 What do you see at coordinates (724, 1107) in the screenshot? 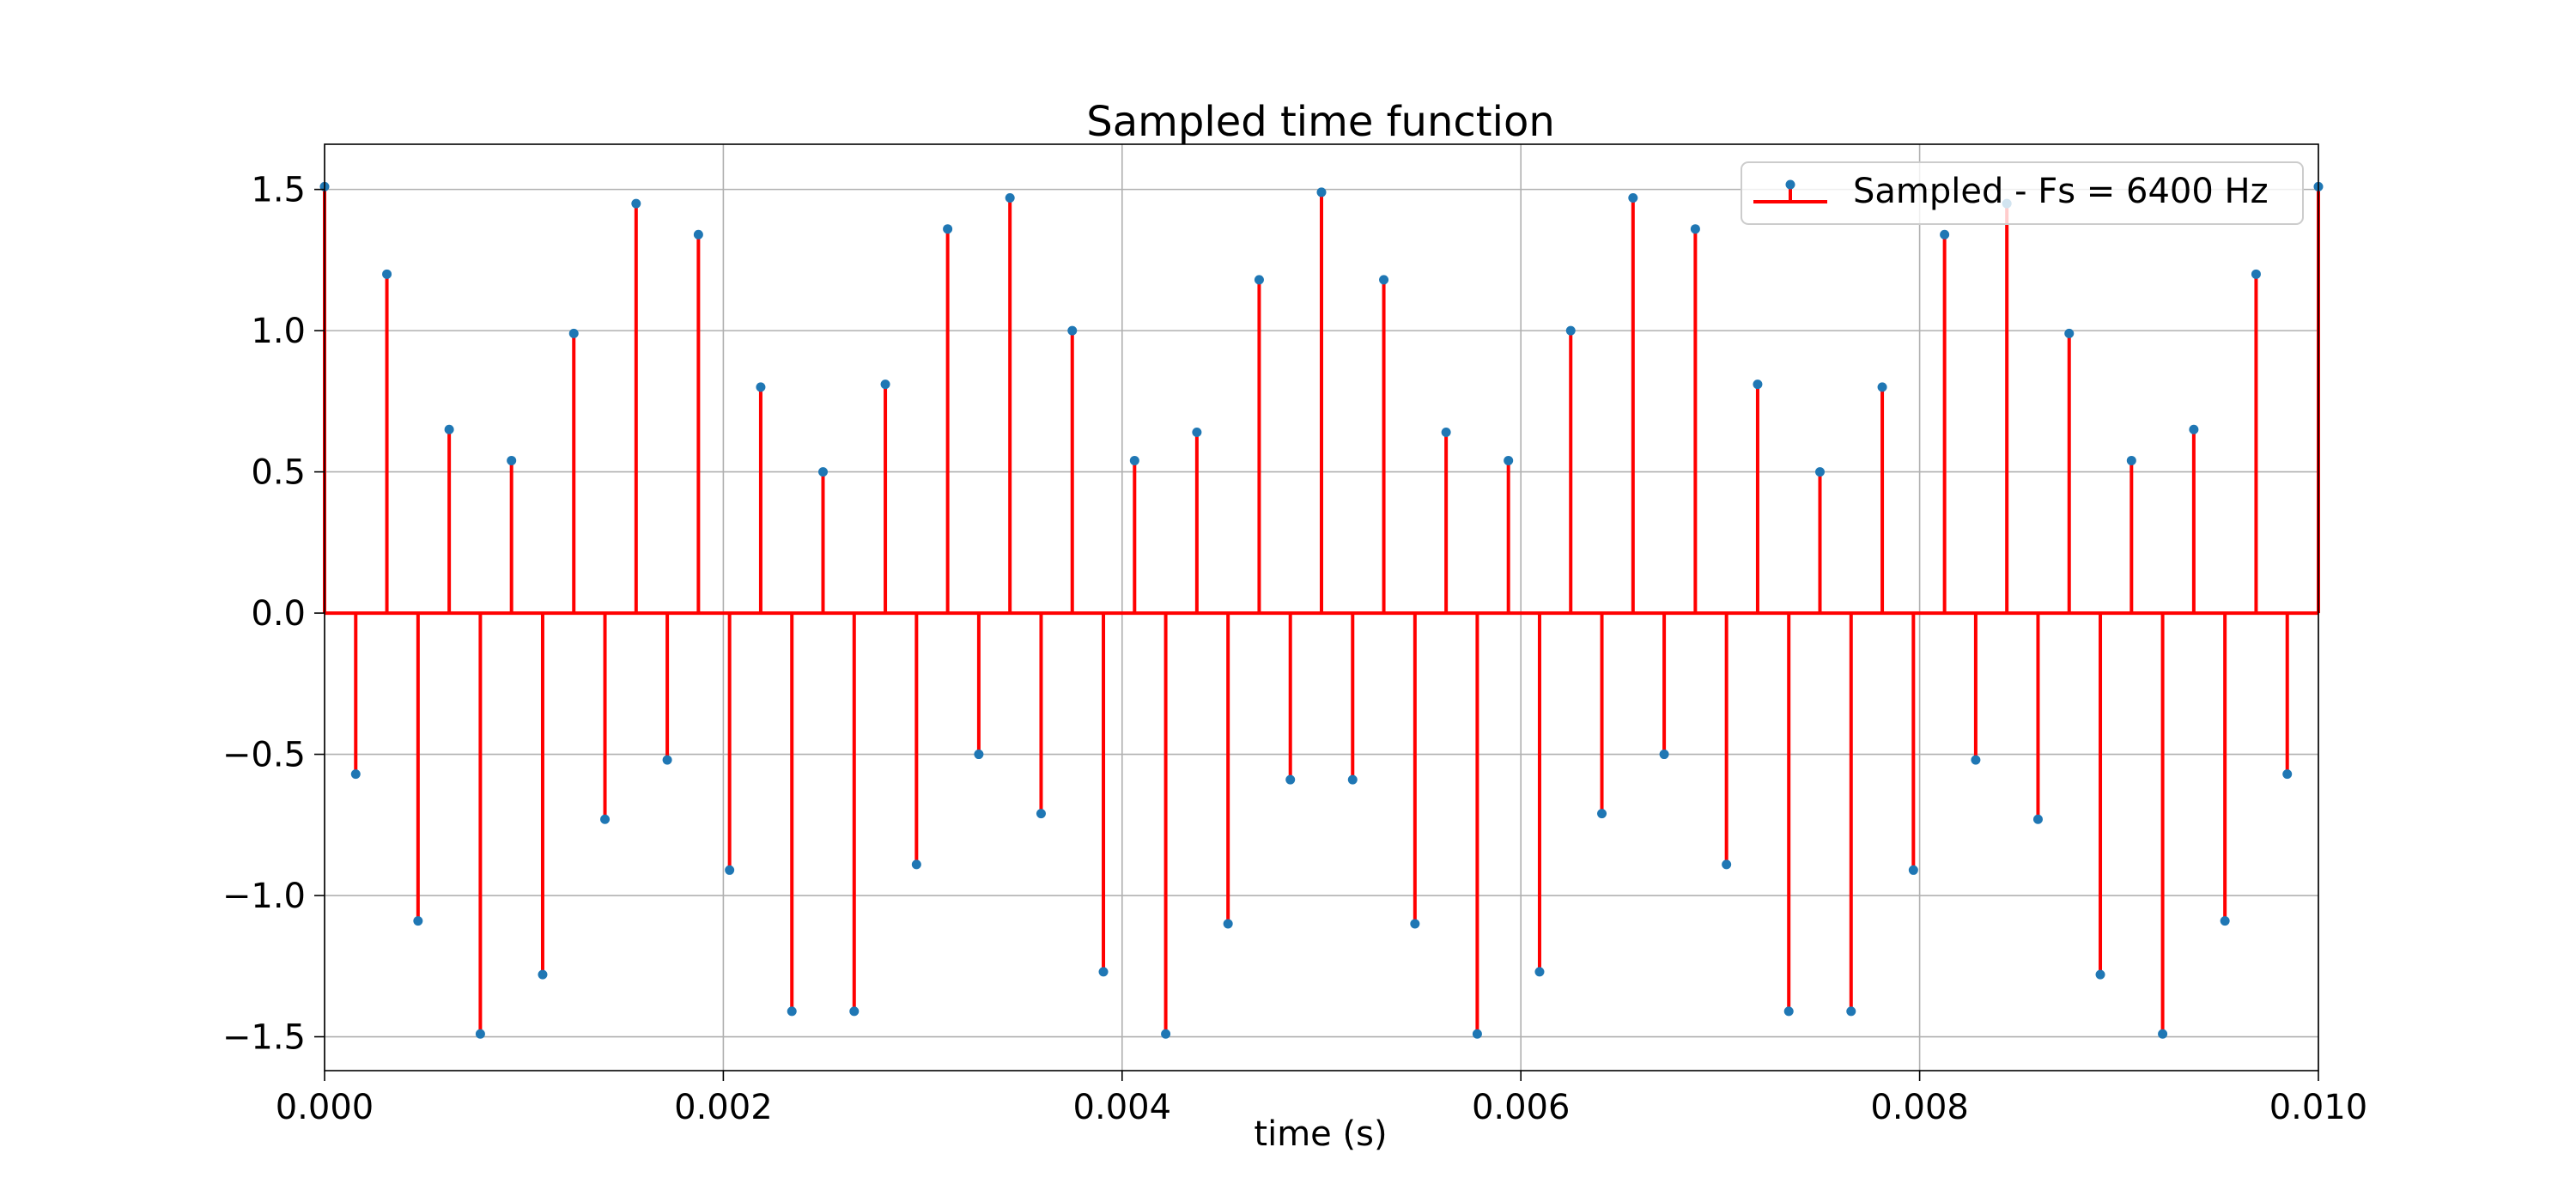
I see `x-tick-label: 0.002` at bounding box center [724, 1107].